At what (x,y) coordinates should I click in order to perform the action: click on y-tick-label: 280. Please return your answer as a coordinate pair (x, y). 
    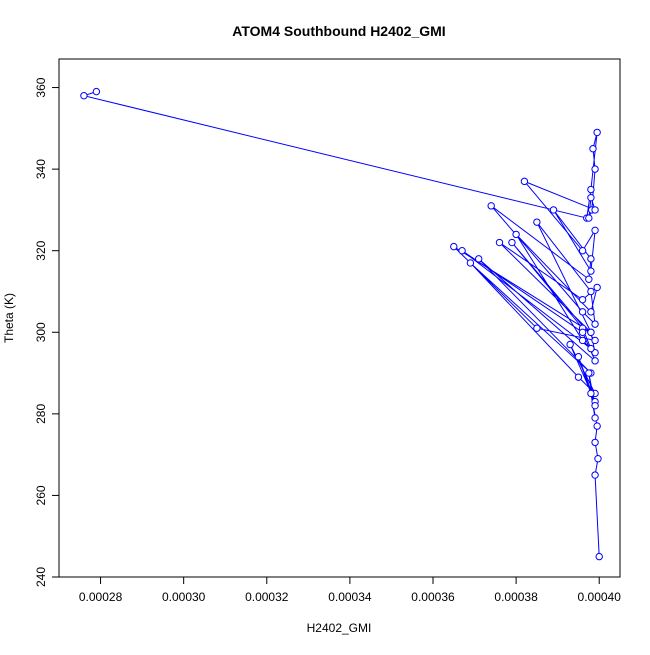
    Looking at the image, I should click on (41, 414).